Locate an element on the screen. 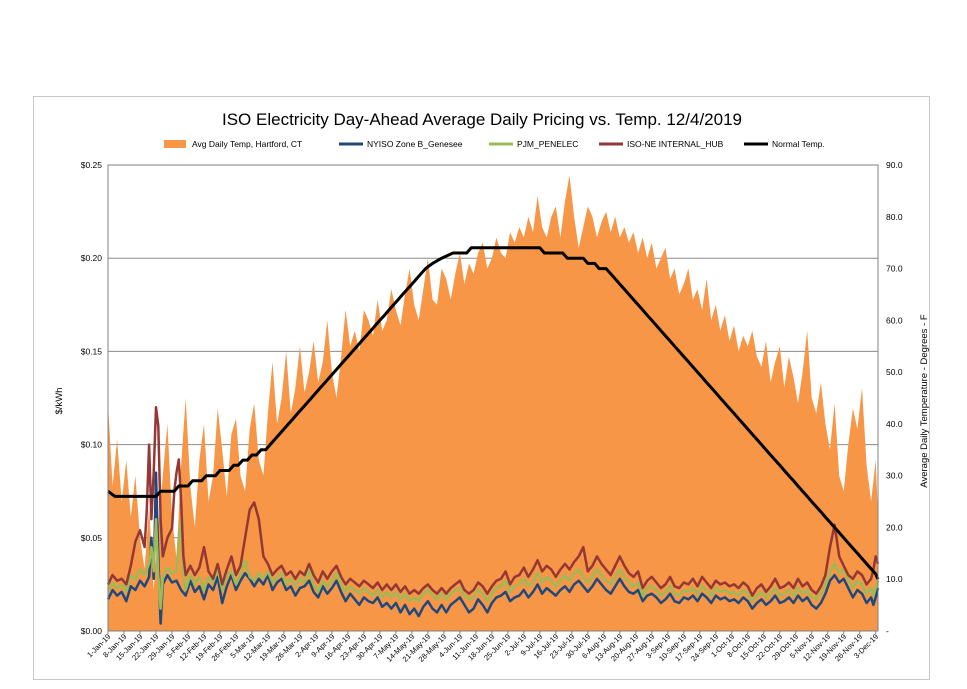 Image resolution: width=967 pixels, height=689 pixels. y2-tick-label: 50.0 is located at coordinates (894, 372).